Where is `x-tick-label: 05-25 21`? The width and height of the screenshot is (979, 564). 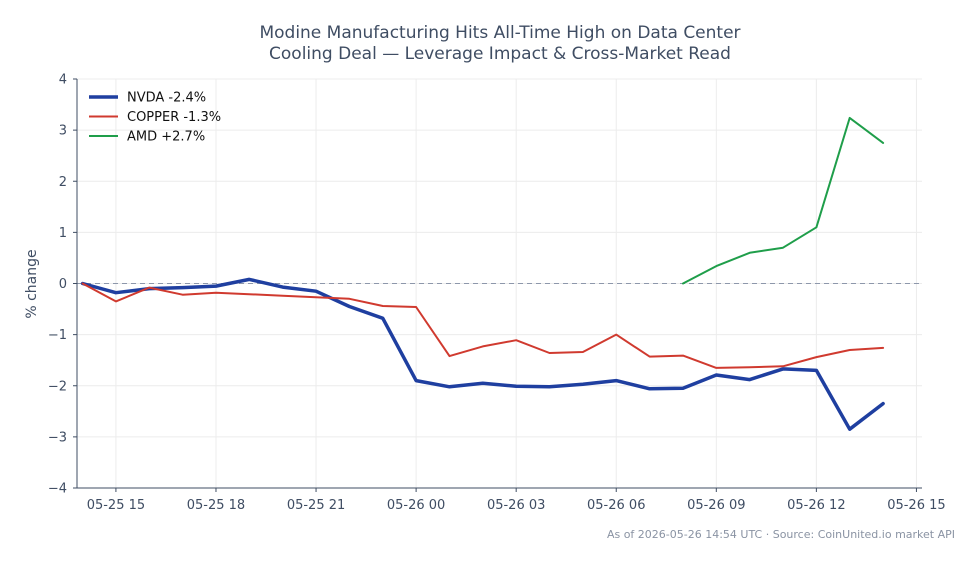 x-tick-label: 05-25 21 is located at coordinates (316, 505).